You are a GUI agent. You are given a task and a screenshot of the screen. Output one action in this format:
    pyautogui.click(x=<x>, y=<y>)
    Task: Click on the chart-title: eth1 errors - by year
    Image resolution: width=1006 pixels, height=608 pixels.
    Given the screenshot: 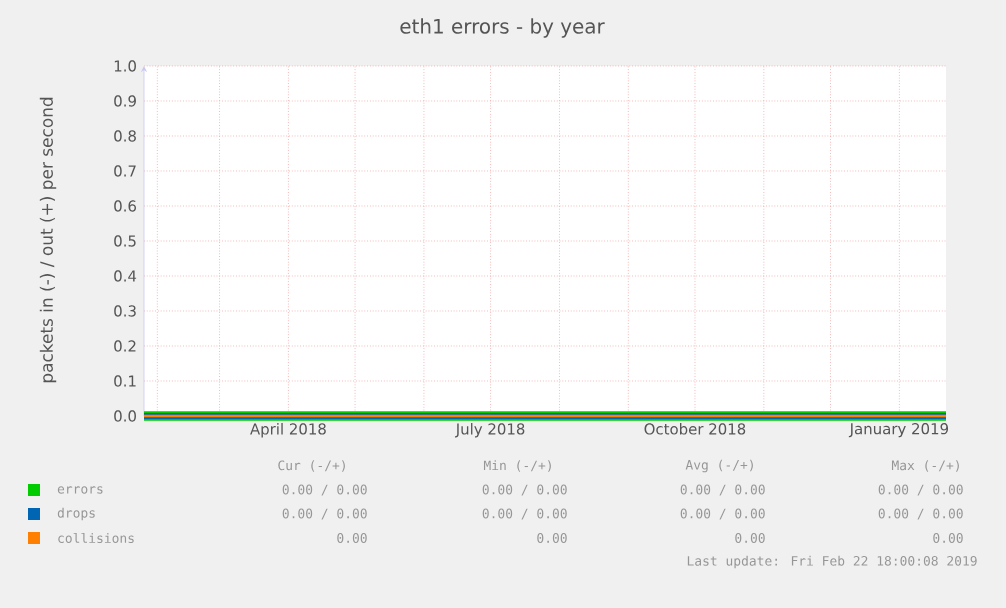 What is the action you would take?
    pyautogui.click(x=502, y=28)
    